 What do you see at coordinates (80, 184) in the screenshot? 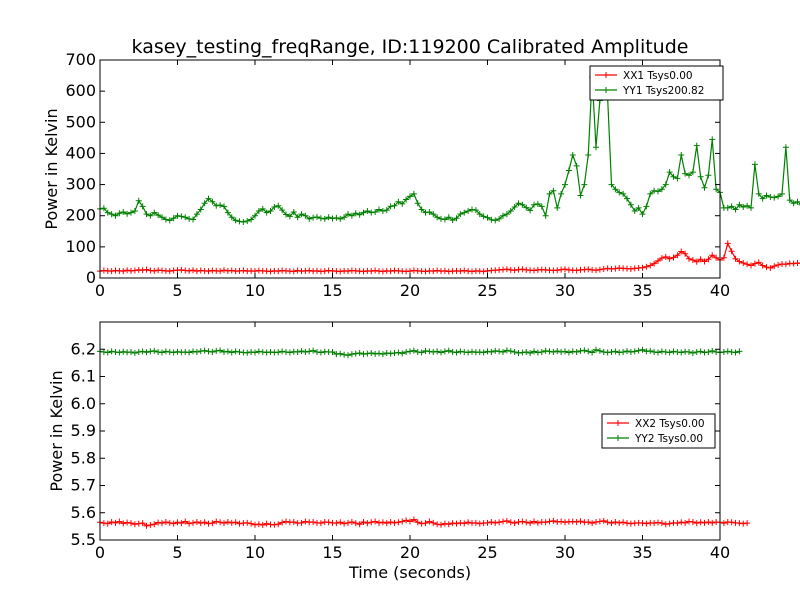
I see `y-tick-label: 300` at bounding box center [80, 184].